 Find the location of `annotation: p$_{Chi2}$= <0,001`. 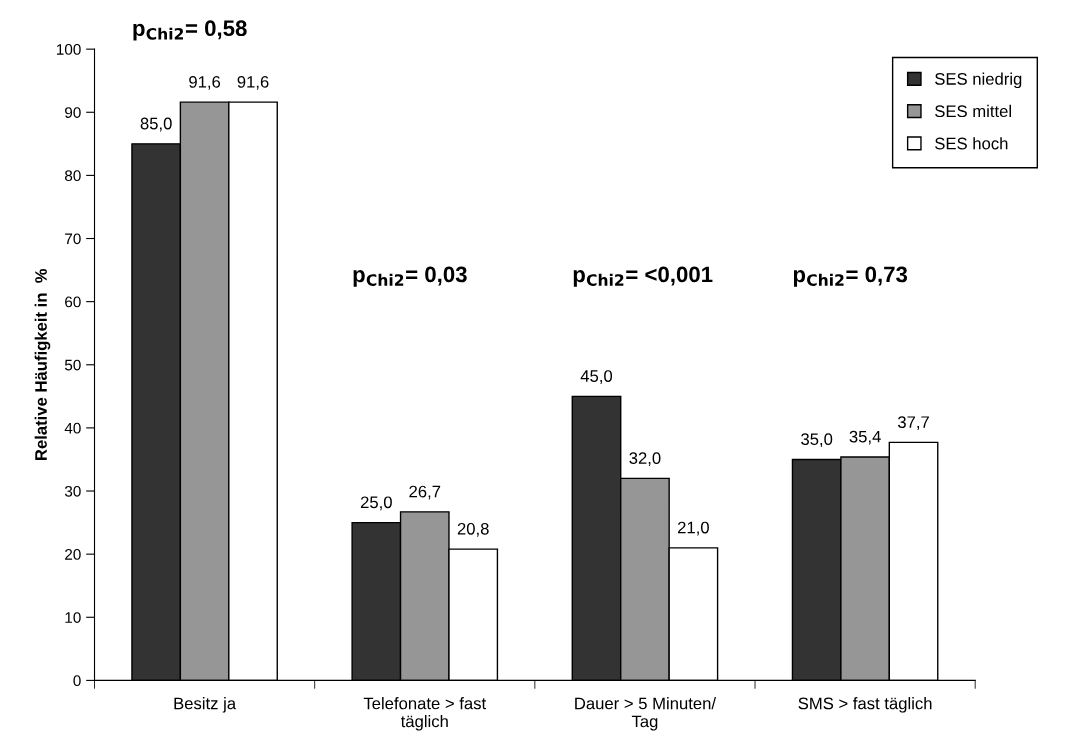

annotation: p$_{Chi2}$= <0,001 is located at coordinates (643, 276).